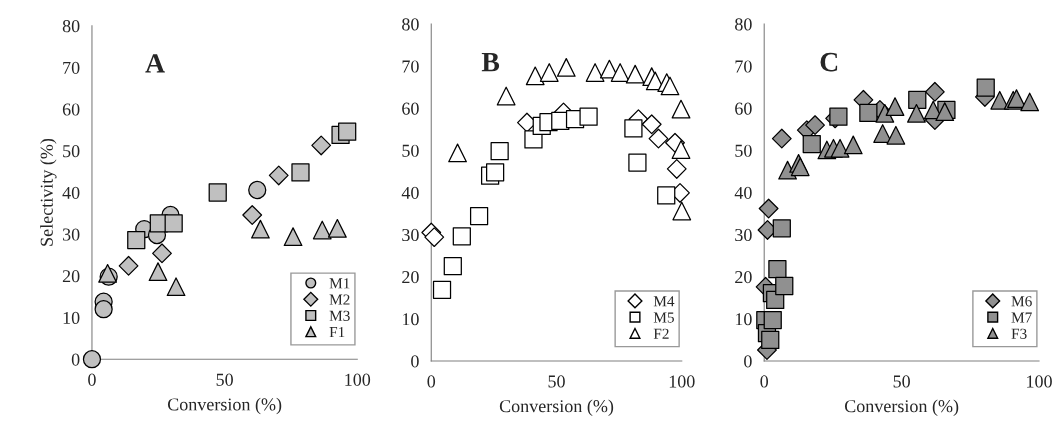 Image resolution: width=1057 pixels, height=437 pixels. Describe the element at coordinates (661, 333) in the screenshot. I see `legend-label: F2` at that location.